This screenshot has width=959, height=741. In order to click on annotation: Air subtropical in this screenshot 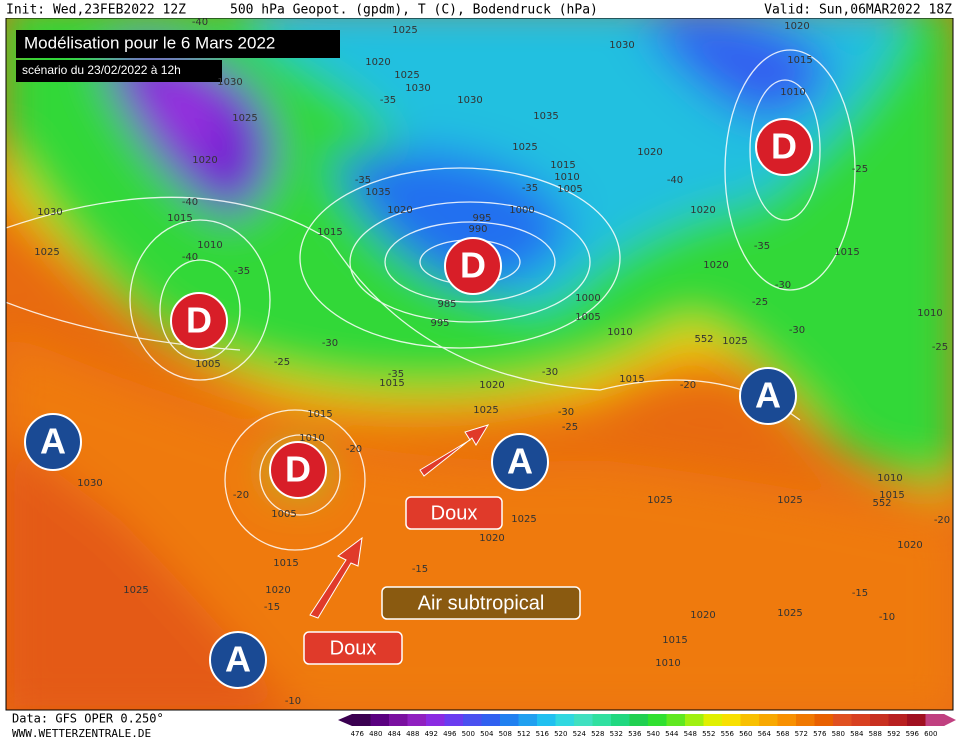, I will do `click(481, 603)`.